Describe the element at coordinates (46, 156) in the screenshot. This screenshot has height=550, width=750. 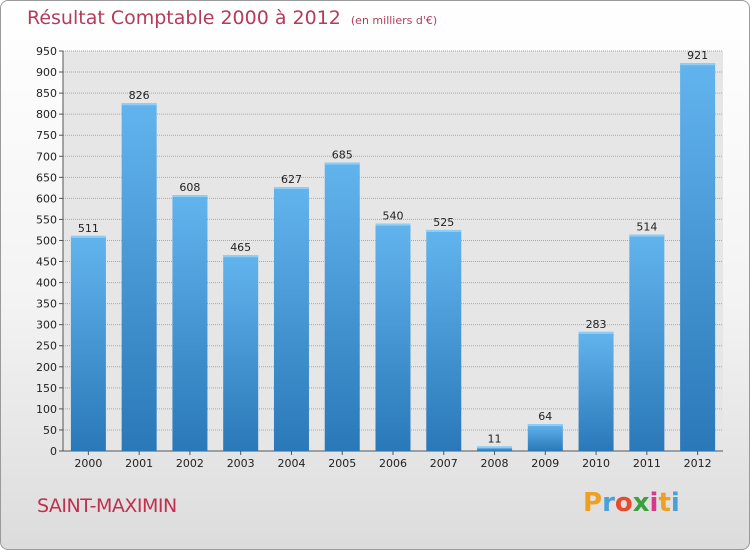
I see `y-tick-label: 700` at that location.